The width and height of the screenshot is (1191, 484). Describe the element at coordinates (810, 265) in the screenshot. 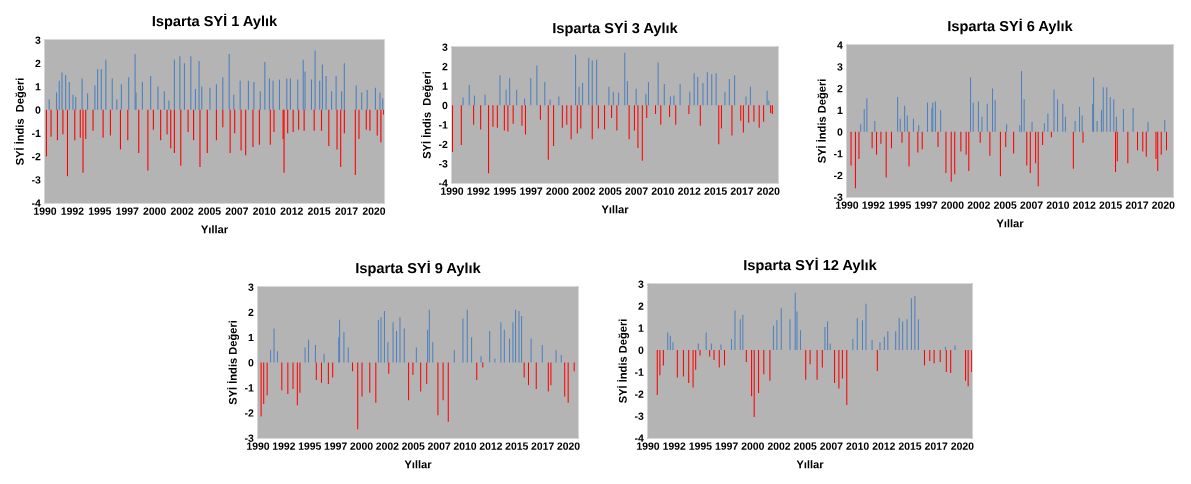

I see `chart-title: Isparta SYİ 12 Aylık` at that location.